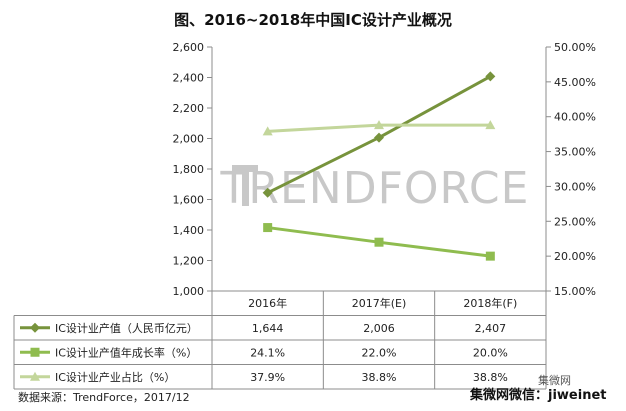 This screenshot has height=411, width=626. I want to click on left-tick-label: 1,200, so click(189, 261).